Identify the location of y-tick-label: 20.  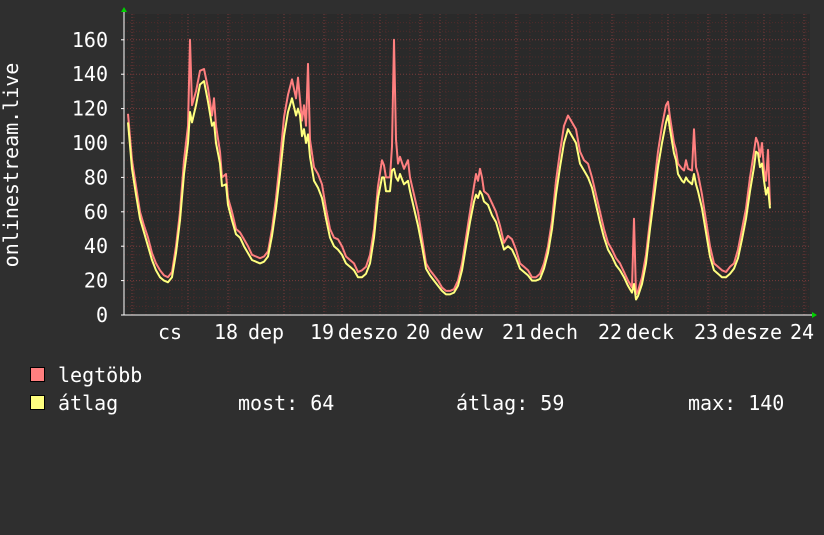
(96, 281).